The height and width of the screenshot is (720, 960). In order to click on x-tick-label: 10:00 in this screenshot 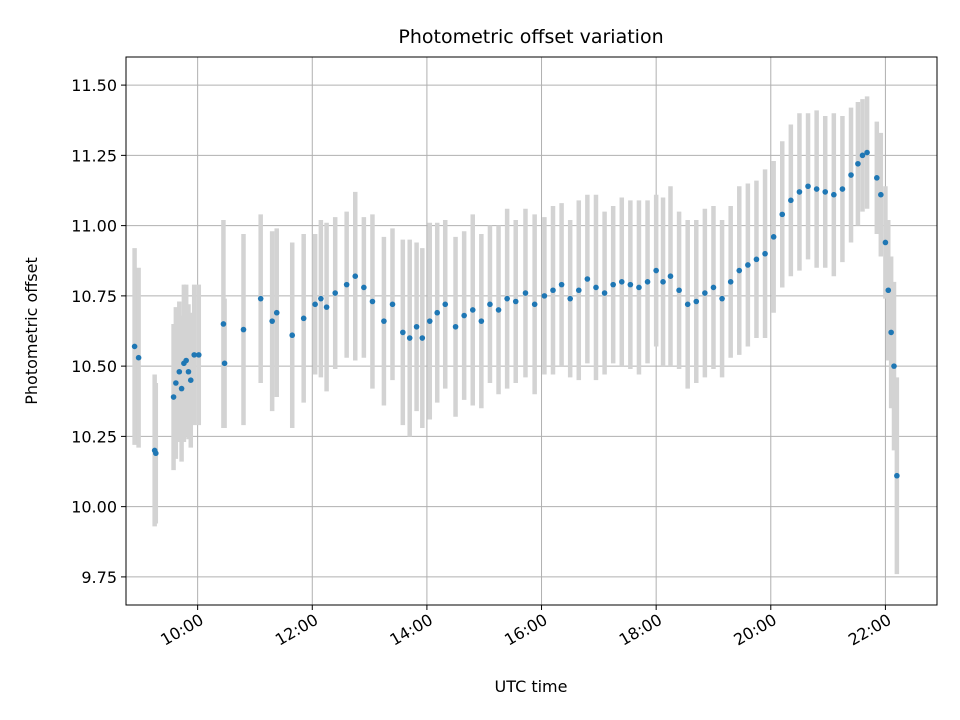, I will do `click(181, 630)`.